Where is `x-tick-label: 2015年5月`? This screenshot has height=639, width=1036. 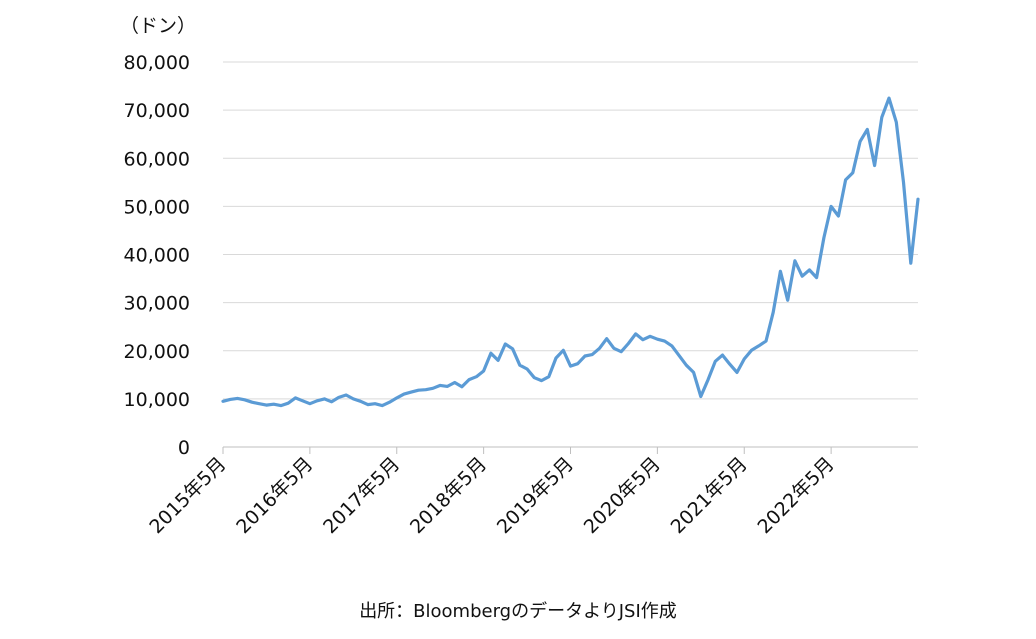 x-tick-label: 2015年5月 is located at coordinates (187, 495).